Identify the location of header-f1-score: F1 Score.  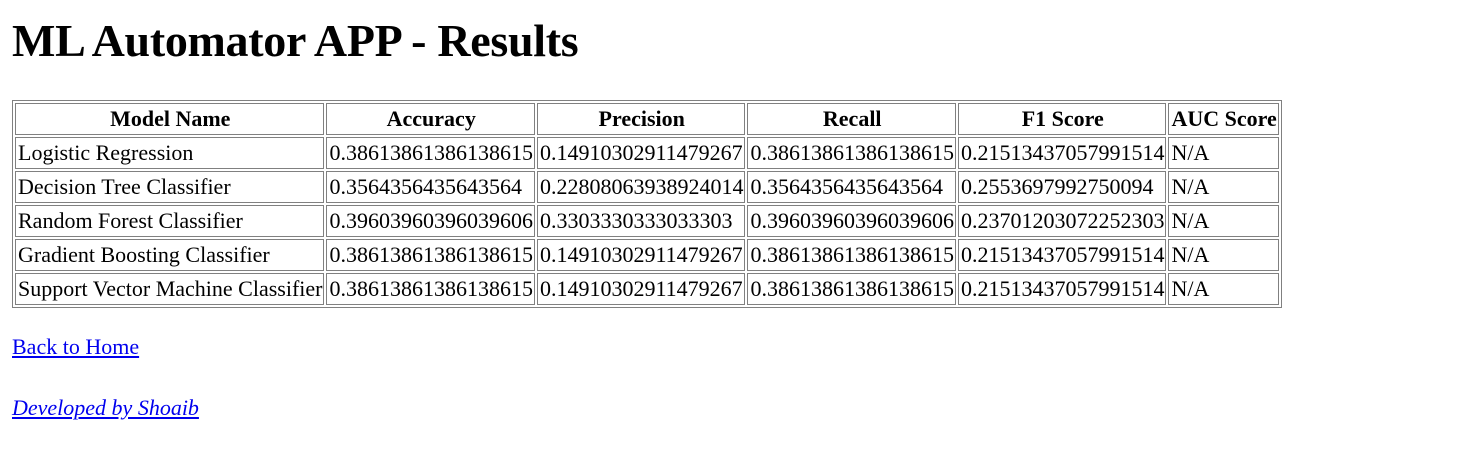
(1062, 119).